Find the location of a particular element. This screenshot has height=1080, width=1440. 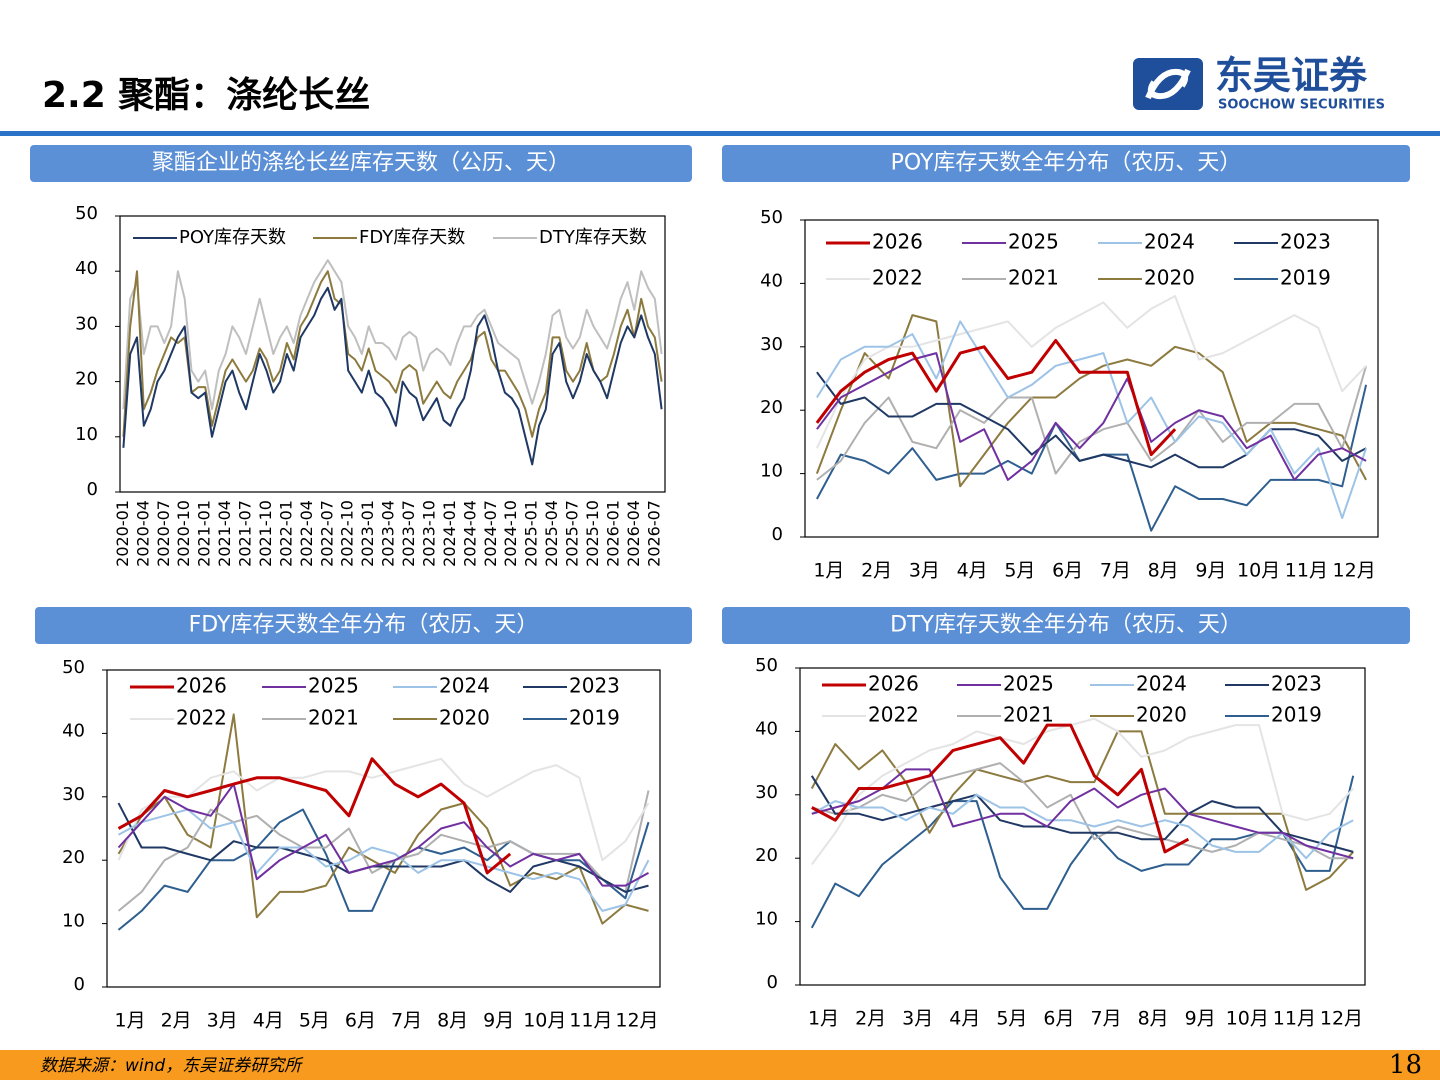

x-tick-label: 2020-10 is located at coordinates (183, 533).